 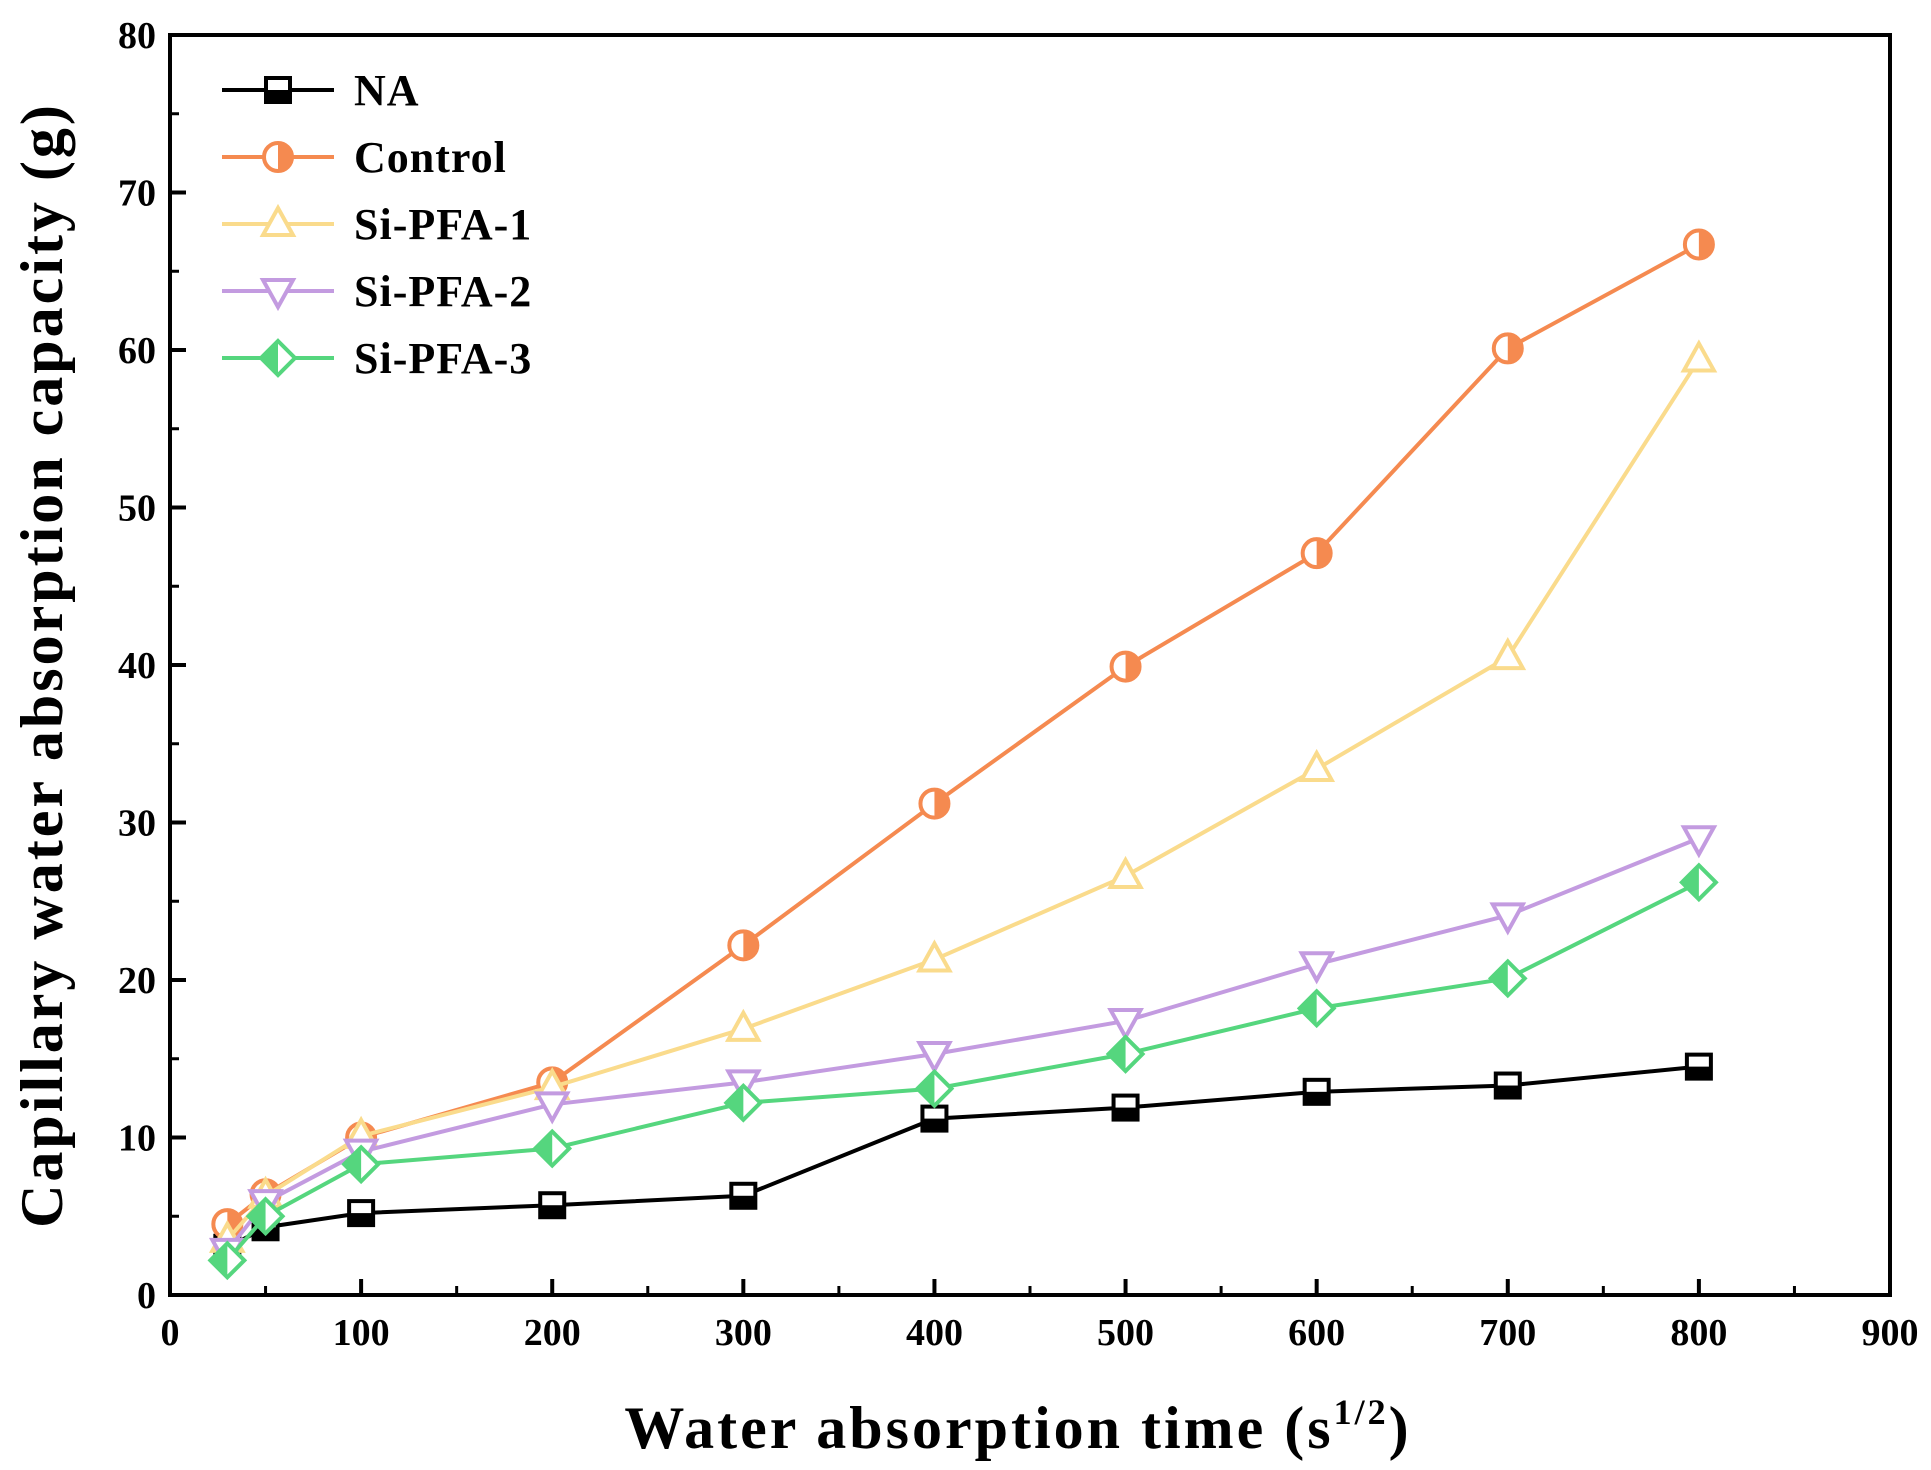 I want to click on y-tick-label: 40, so click(x=137, y=666).